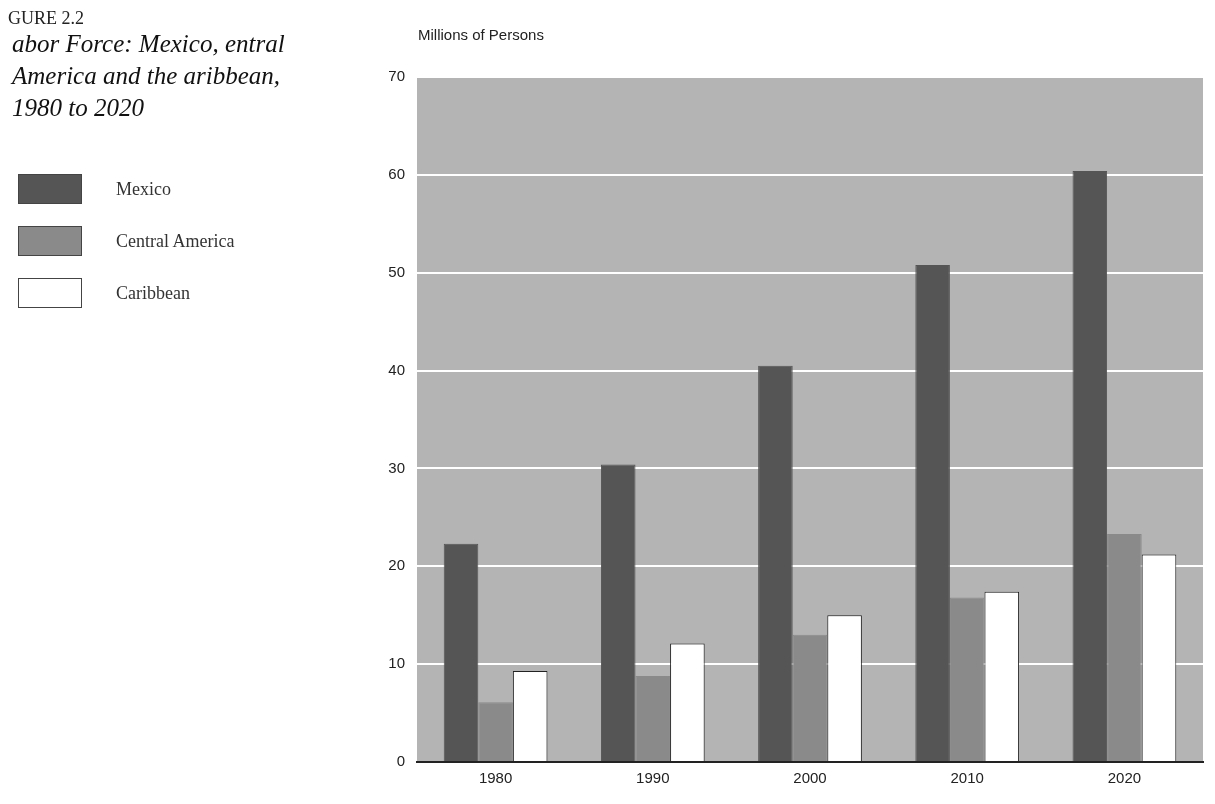 The image size is (1215, 804). Describe the element at coordinates (967, 778) in the screenshot. I see `x-tick-label: 2010` at that location.